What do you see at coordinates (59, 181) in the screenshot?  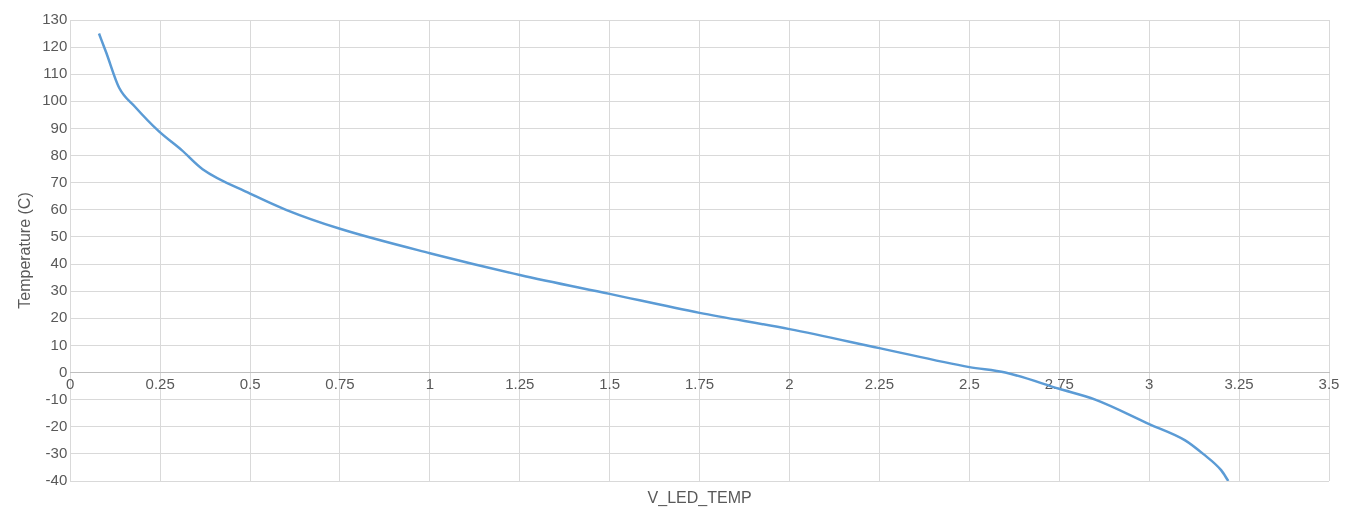 I see `y-tick-label: 70` at bounding box center [59, 181].